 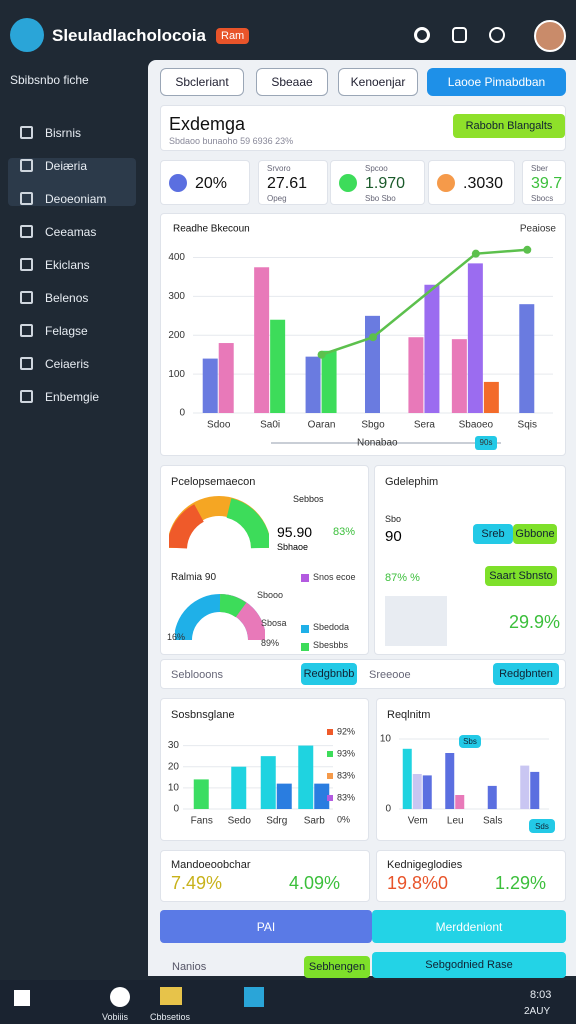 What do you see at coordinates (66, 331) in the screenshot?
I see `menu-item: Felagse` at bounding box center [66, 331].